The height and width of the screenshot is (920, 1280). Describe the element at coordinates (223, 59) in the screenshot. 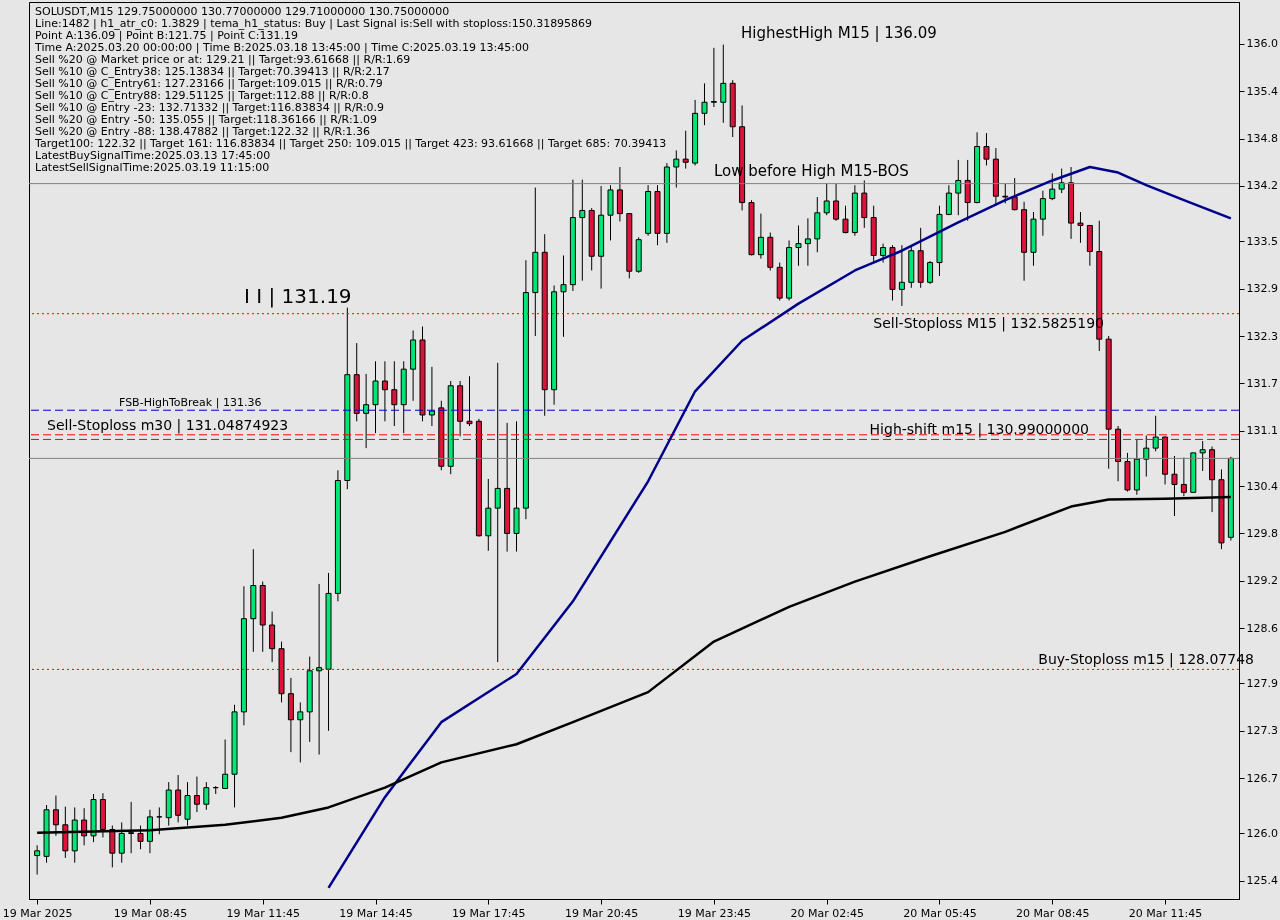

I see `annotation: Sell %20 @ Market price or at: 129.21 || Target:93.61668 || R/R:1.69` at that location.